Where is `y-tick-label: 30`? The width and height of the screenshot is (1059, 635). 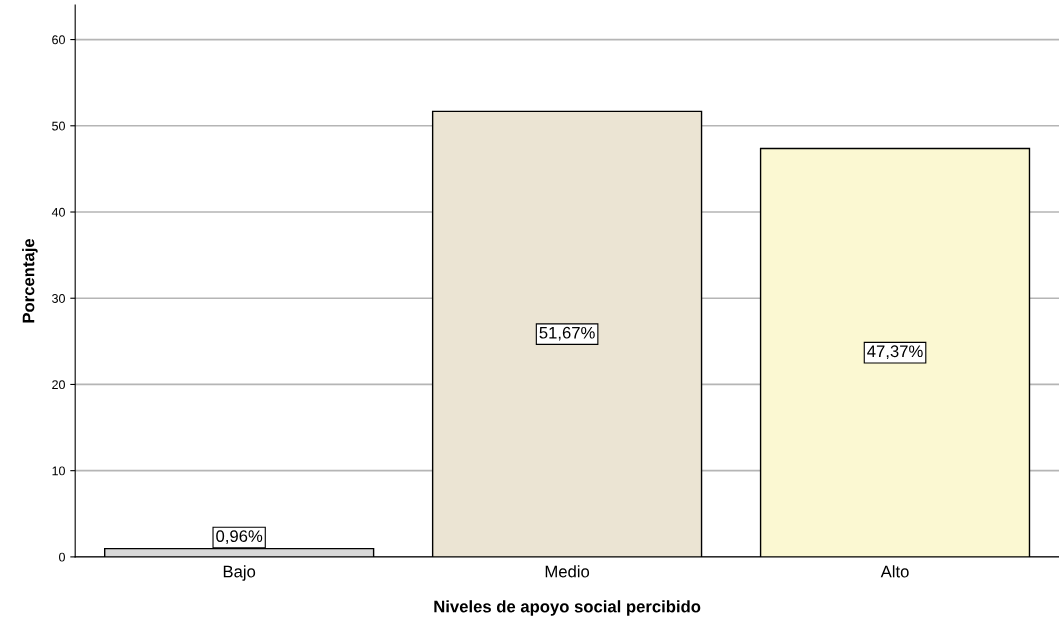
y-tick-label: 30 is located at coordinates (58, 298).